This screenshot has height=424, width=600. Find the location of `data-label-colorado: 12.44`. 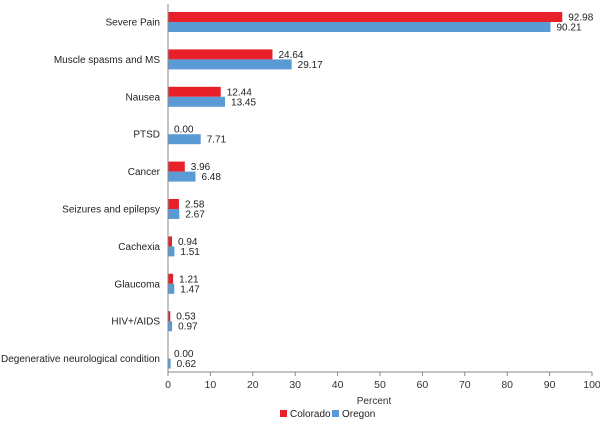

data-label-colorado: 12.44 is located at coordinates (239, 92).